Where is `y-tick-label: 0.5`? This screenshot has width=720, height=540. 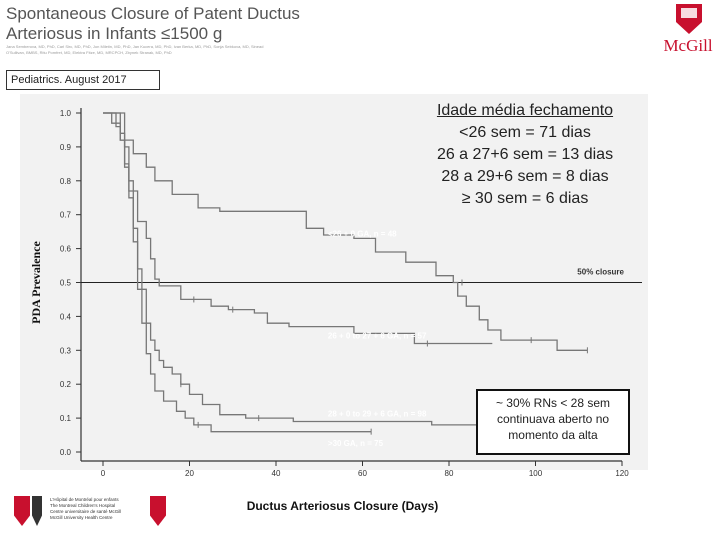
y-tick-label: 0.5 is located at coordinates (66, 283).